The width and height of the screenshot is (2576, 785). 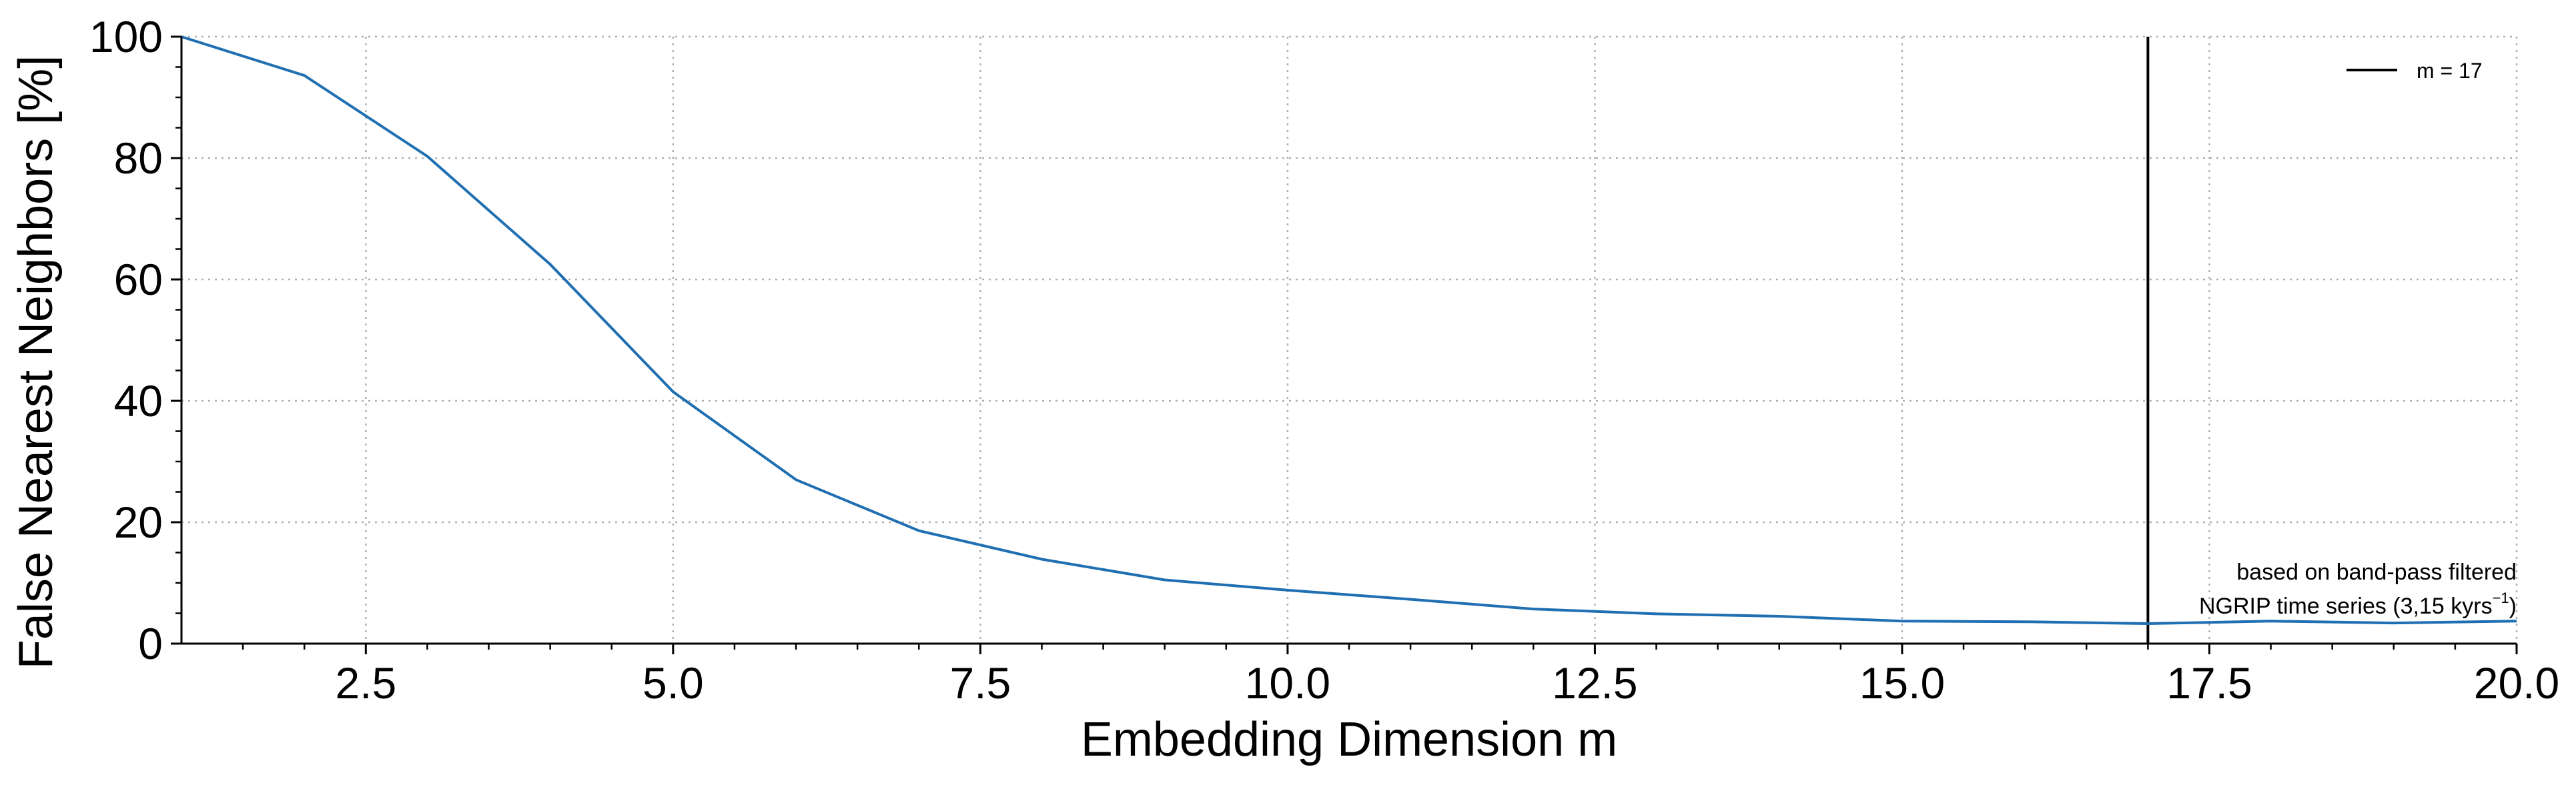 What do you see at coordinates (138, 522) in the screenshot?
I see `y-tick-label: 20` at bounding box center [138, 522].